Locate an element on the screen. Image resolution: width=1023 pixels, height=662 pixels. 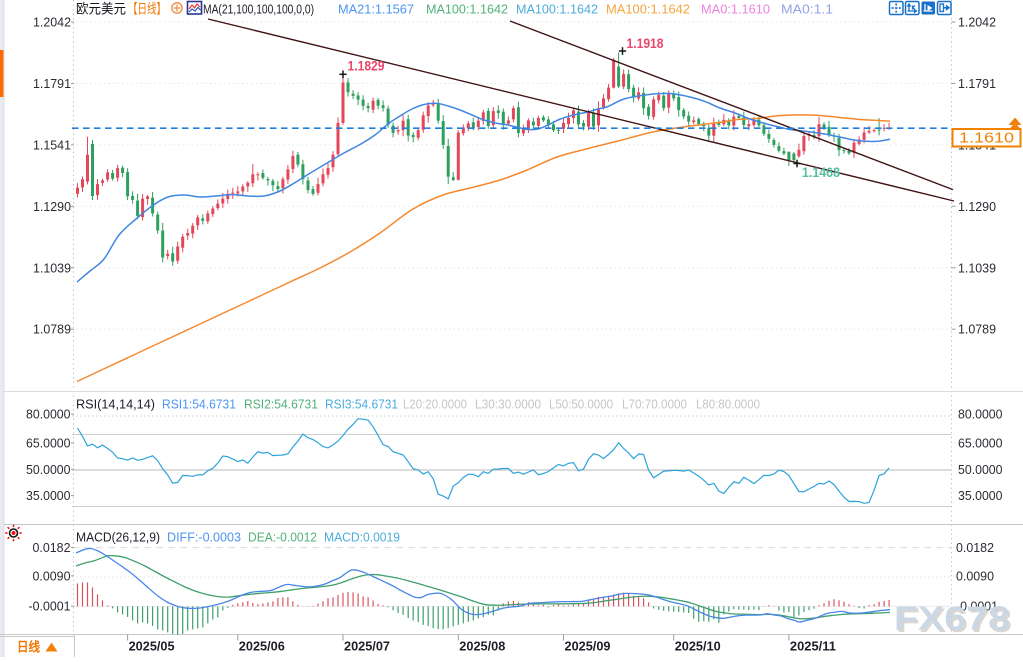
svg-text: 2025/09 is located at coordinates (588, 646).